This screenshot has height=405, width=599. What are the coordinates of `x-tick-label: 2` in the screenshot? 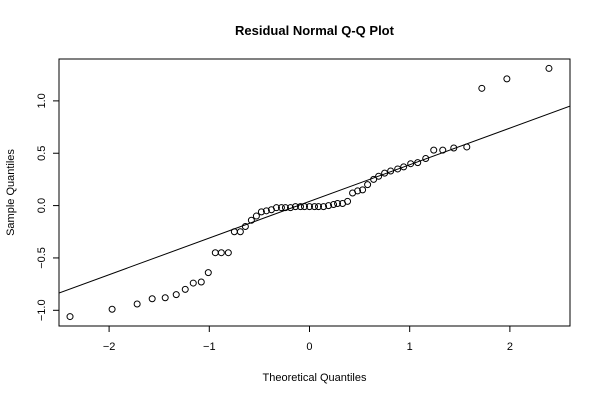 It's located at (510, 347).